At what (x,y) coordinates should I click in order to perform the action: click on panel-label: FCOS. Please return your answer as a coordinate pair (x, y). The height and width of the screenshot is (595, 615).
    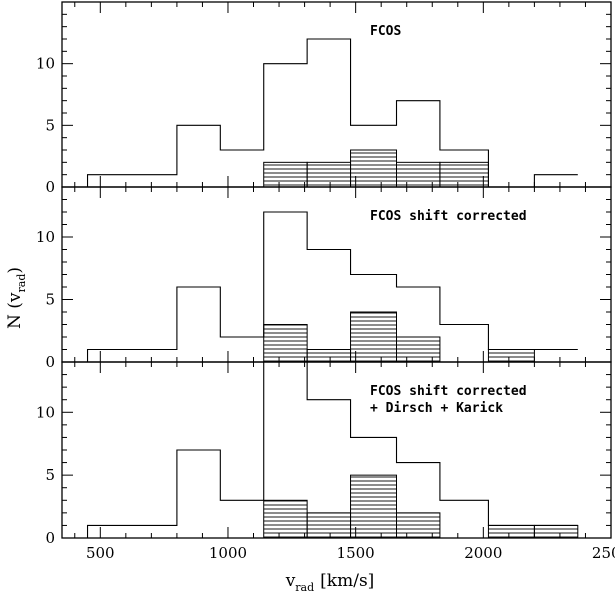
    Looking at the image, I should click on (385, 31).